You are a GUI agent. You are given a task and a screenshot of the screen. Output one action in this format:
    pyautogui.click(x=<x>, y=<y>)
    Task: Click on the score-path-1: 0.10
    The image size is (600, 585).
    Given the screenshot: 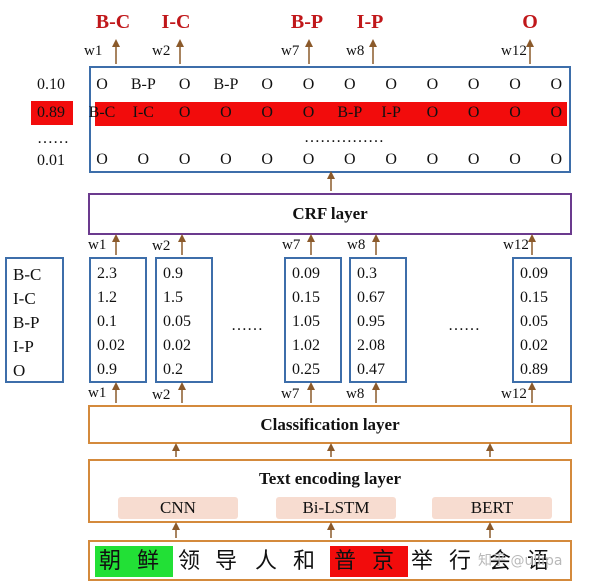 What is the action you would take?
    pyautogui.click(x=51, y=84)
    